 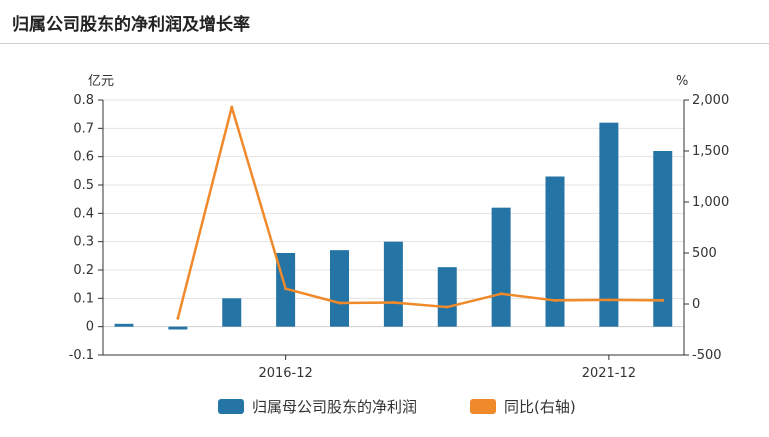 I want to click on right-tick-label: 1,500, so click(x=710, y=151).